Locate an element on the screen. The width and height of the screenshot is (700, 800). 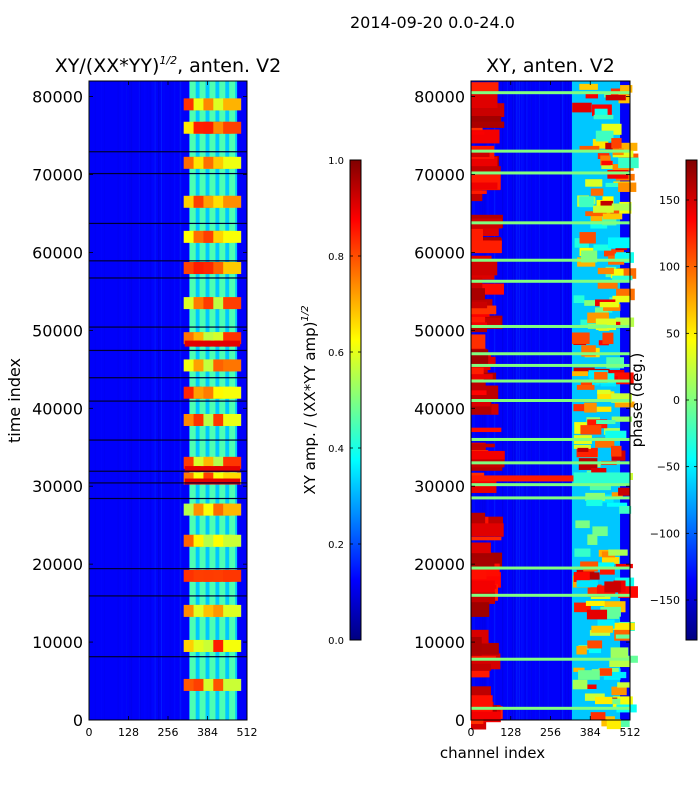
colorbar-tick-label: 0.0 is located at coordinates (336, 641).